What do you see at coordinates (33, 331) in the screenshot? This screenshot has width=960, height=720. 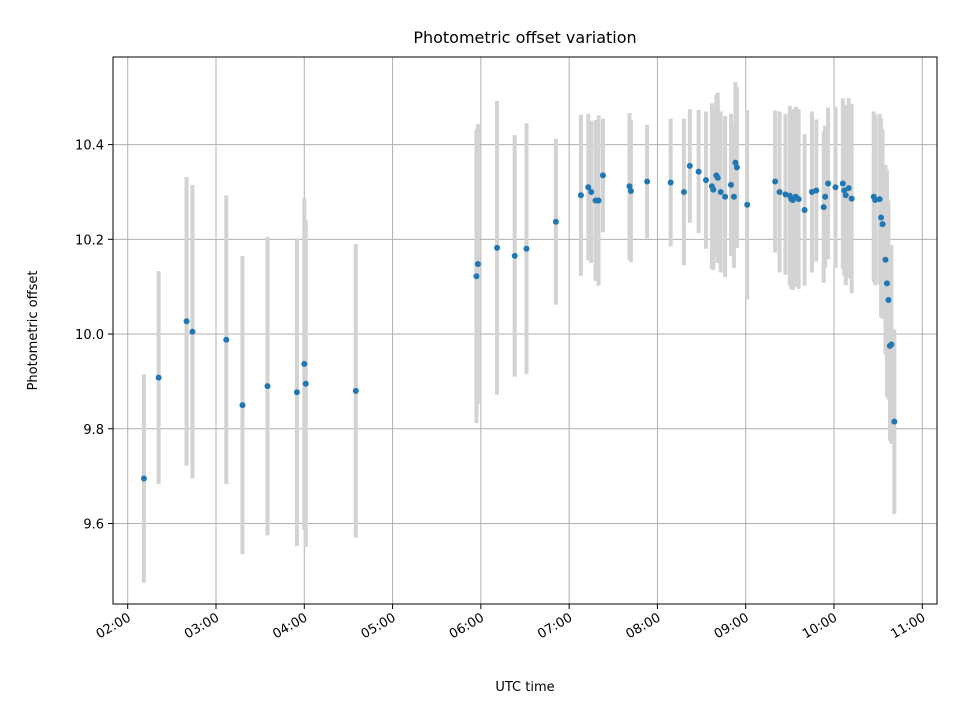 I see `y-axis-label: Photometric offset` at bounding box center [33, 331].